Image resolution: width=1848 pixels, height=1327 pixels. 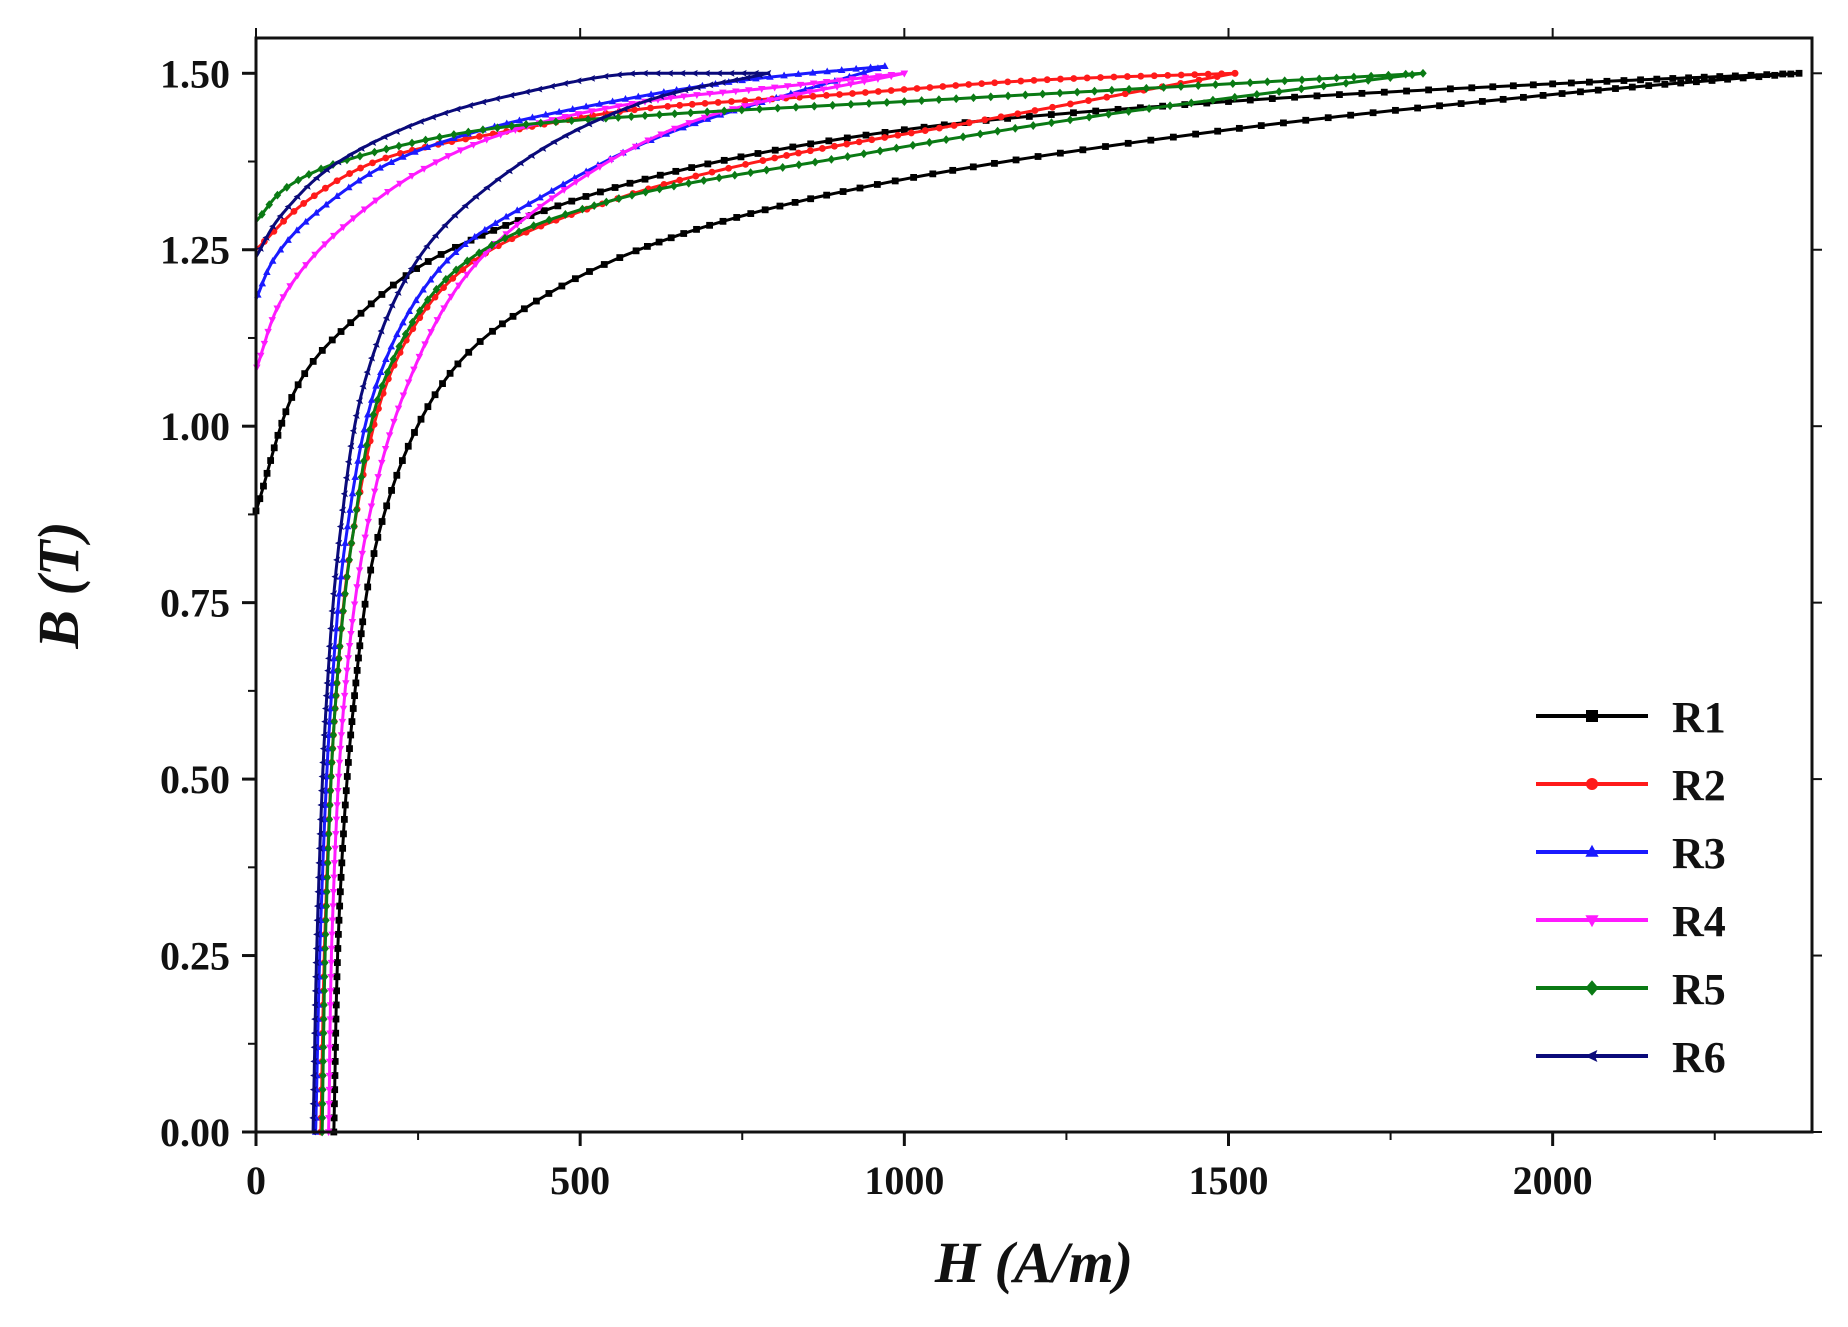 What do you see at coordinates (1699, 921) in the screenshot?
I see `legend-label: R4` at bounding box center [1699, 921].